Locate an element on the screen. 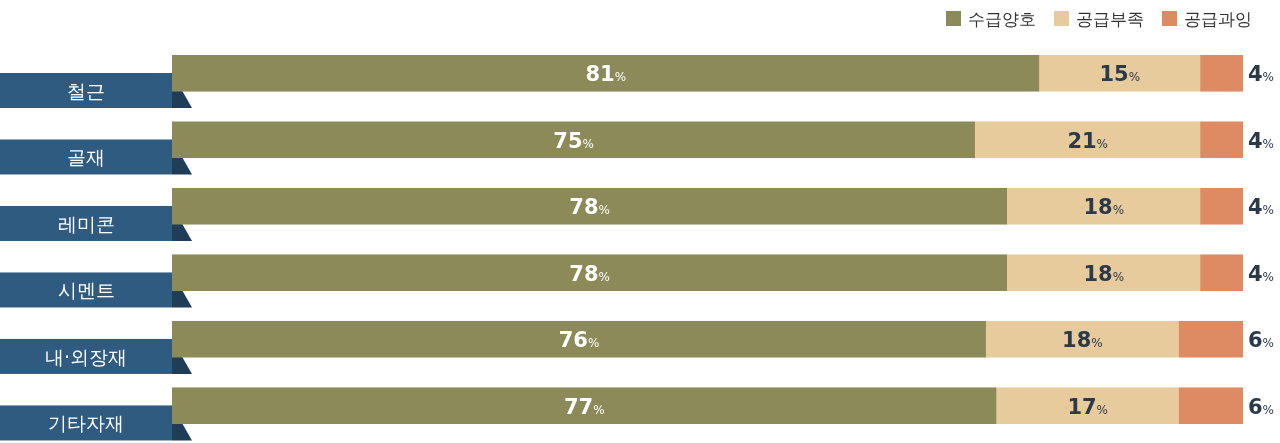  legend-label: 공급부족 is located at coordinates (1110, 19).